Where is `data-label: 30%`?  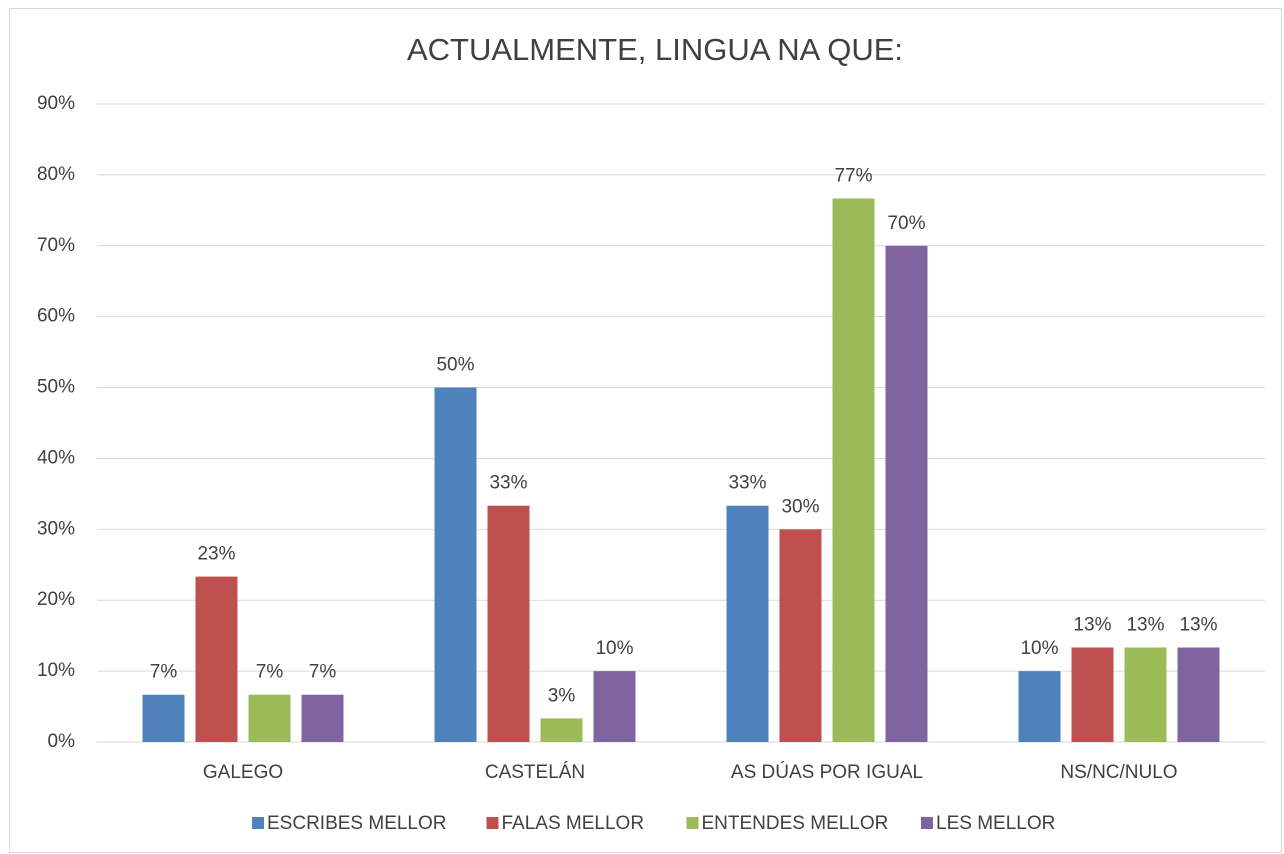 data-label: 30% is located at coordinates (800, 506).